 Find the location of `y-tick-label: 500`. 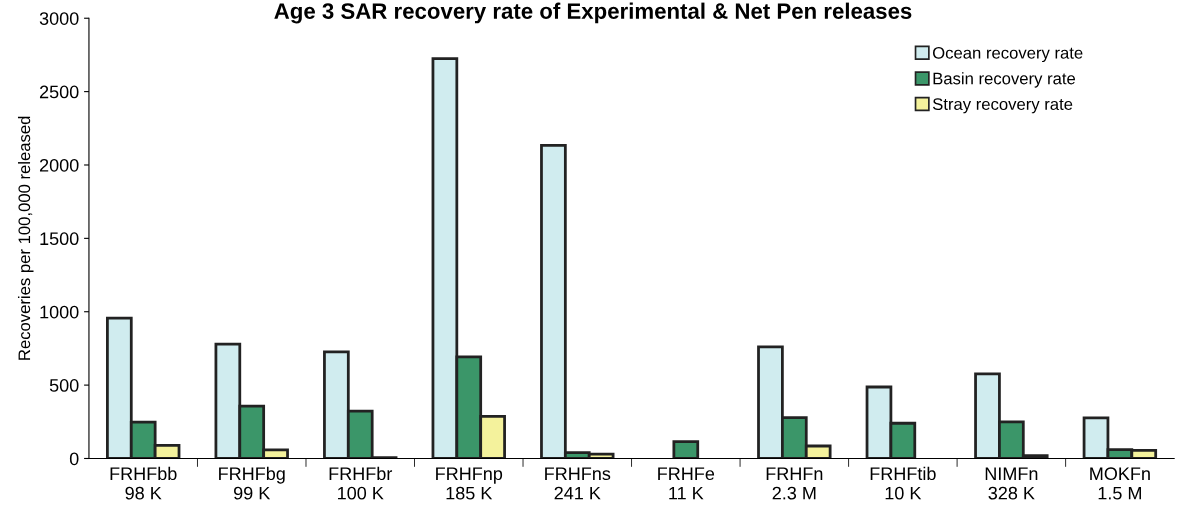

y-tick-label: 500 is located at coordinates (64, 385).